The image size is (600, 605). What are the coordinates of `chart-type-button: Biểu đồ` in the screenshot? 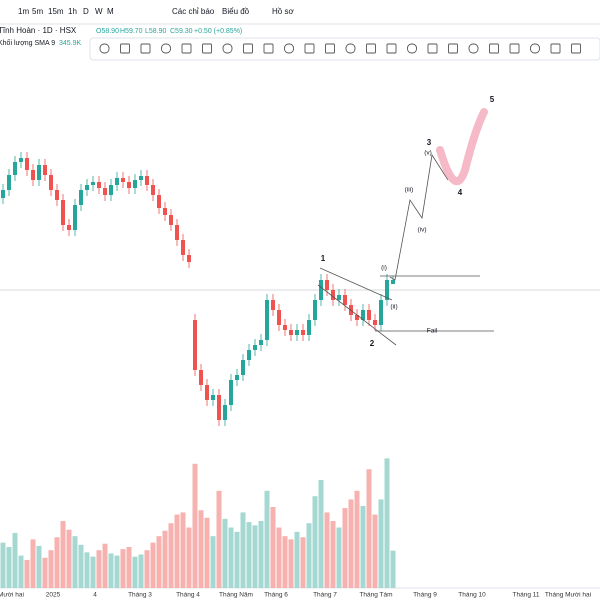 It's located at (236, 11).